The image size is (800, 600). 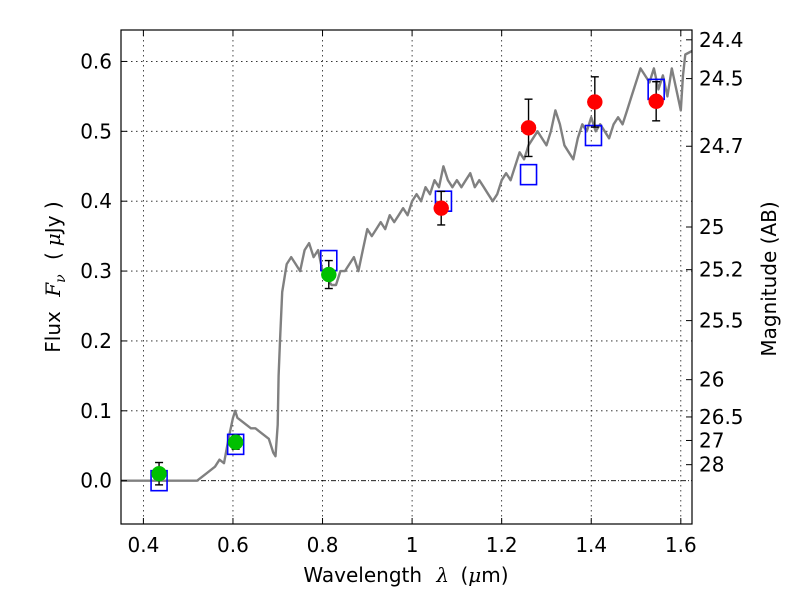 I want to click on magnitude-tick-label: 24.4, so click(x=721, y=40).